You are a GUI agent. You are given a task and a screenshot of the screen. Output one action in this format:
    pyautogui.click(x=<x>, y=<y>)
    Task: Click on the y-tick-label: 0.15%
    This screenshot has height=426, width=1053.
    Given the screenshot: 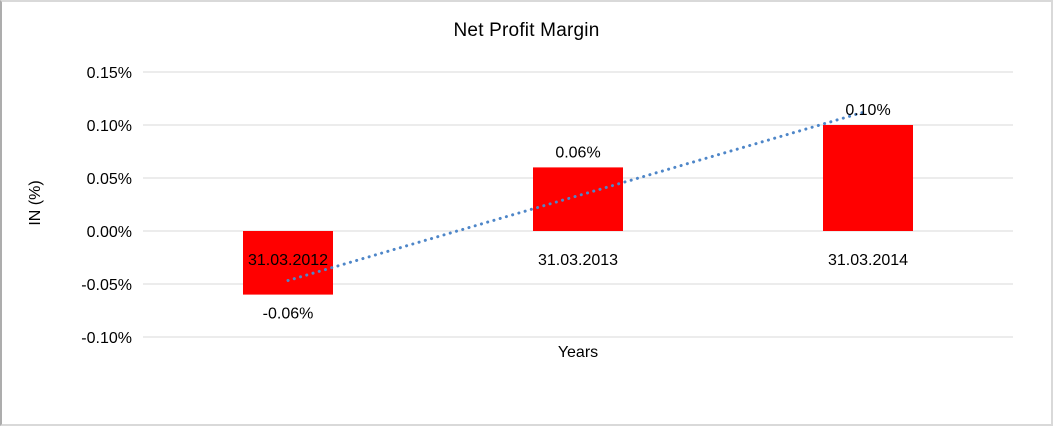 What is the action you would take?
    pyautogui.click(x=109, y=73)
    